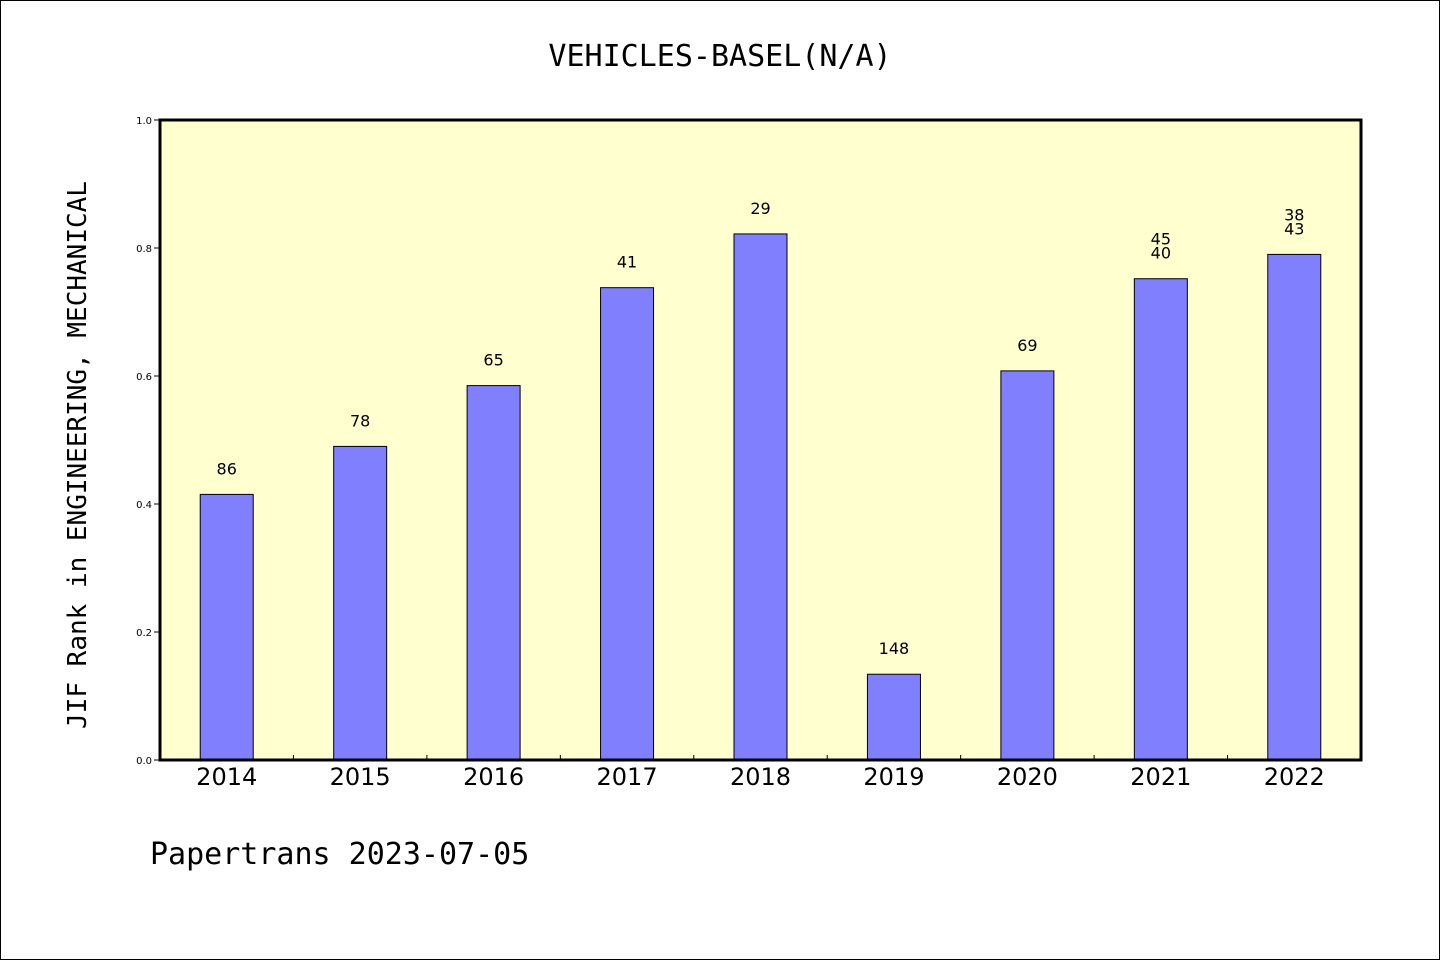  What do you see at coordinates (1294, 228) in the screenshot?
I see `data-label: 43` at bounding box center [1294, 228].